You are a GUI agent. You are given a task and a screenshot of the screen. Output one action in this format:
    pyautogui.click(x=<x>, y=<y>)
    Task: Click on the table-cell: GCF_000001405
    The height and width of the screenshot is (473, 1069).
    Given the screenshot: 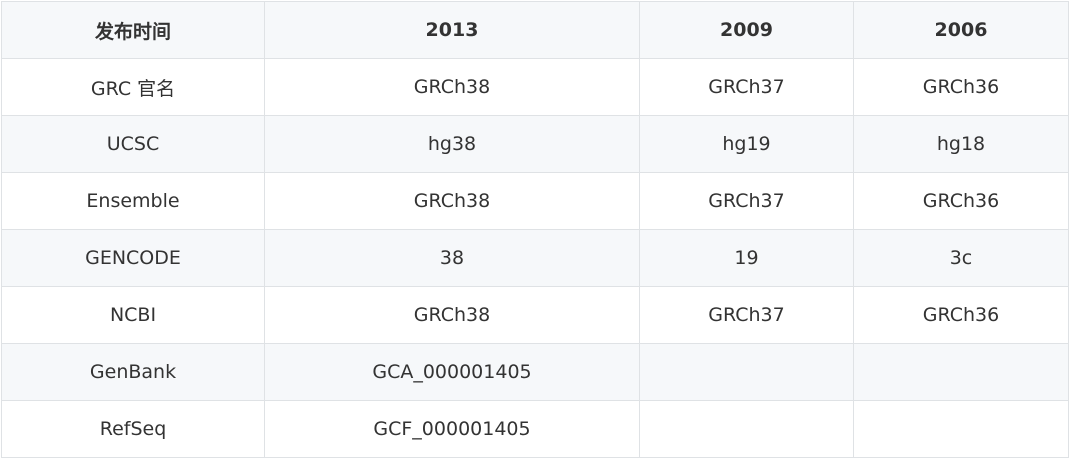 What is the action you would take?
    pyautogui.click(x=452, y=429)
    